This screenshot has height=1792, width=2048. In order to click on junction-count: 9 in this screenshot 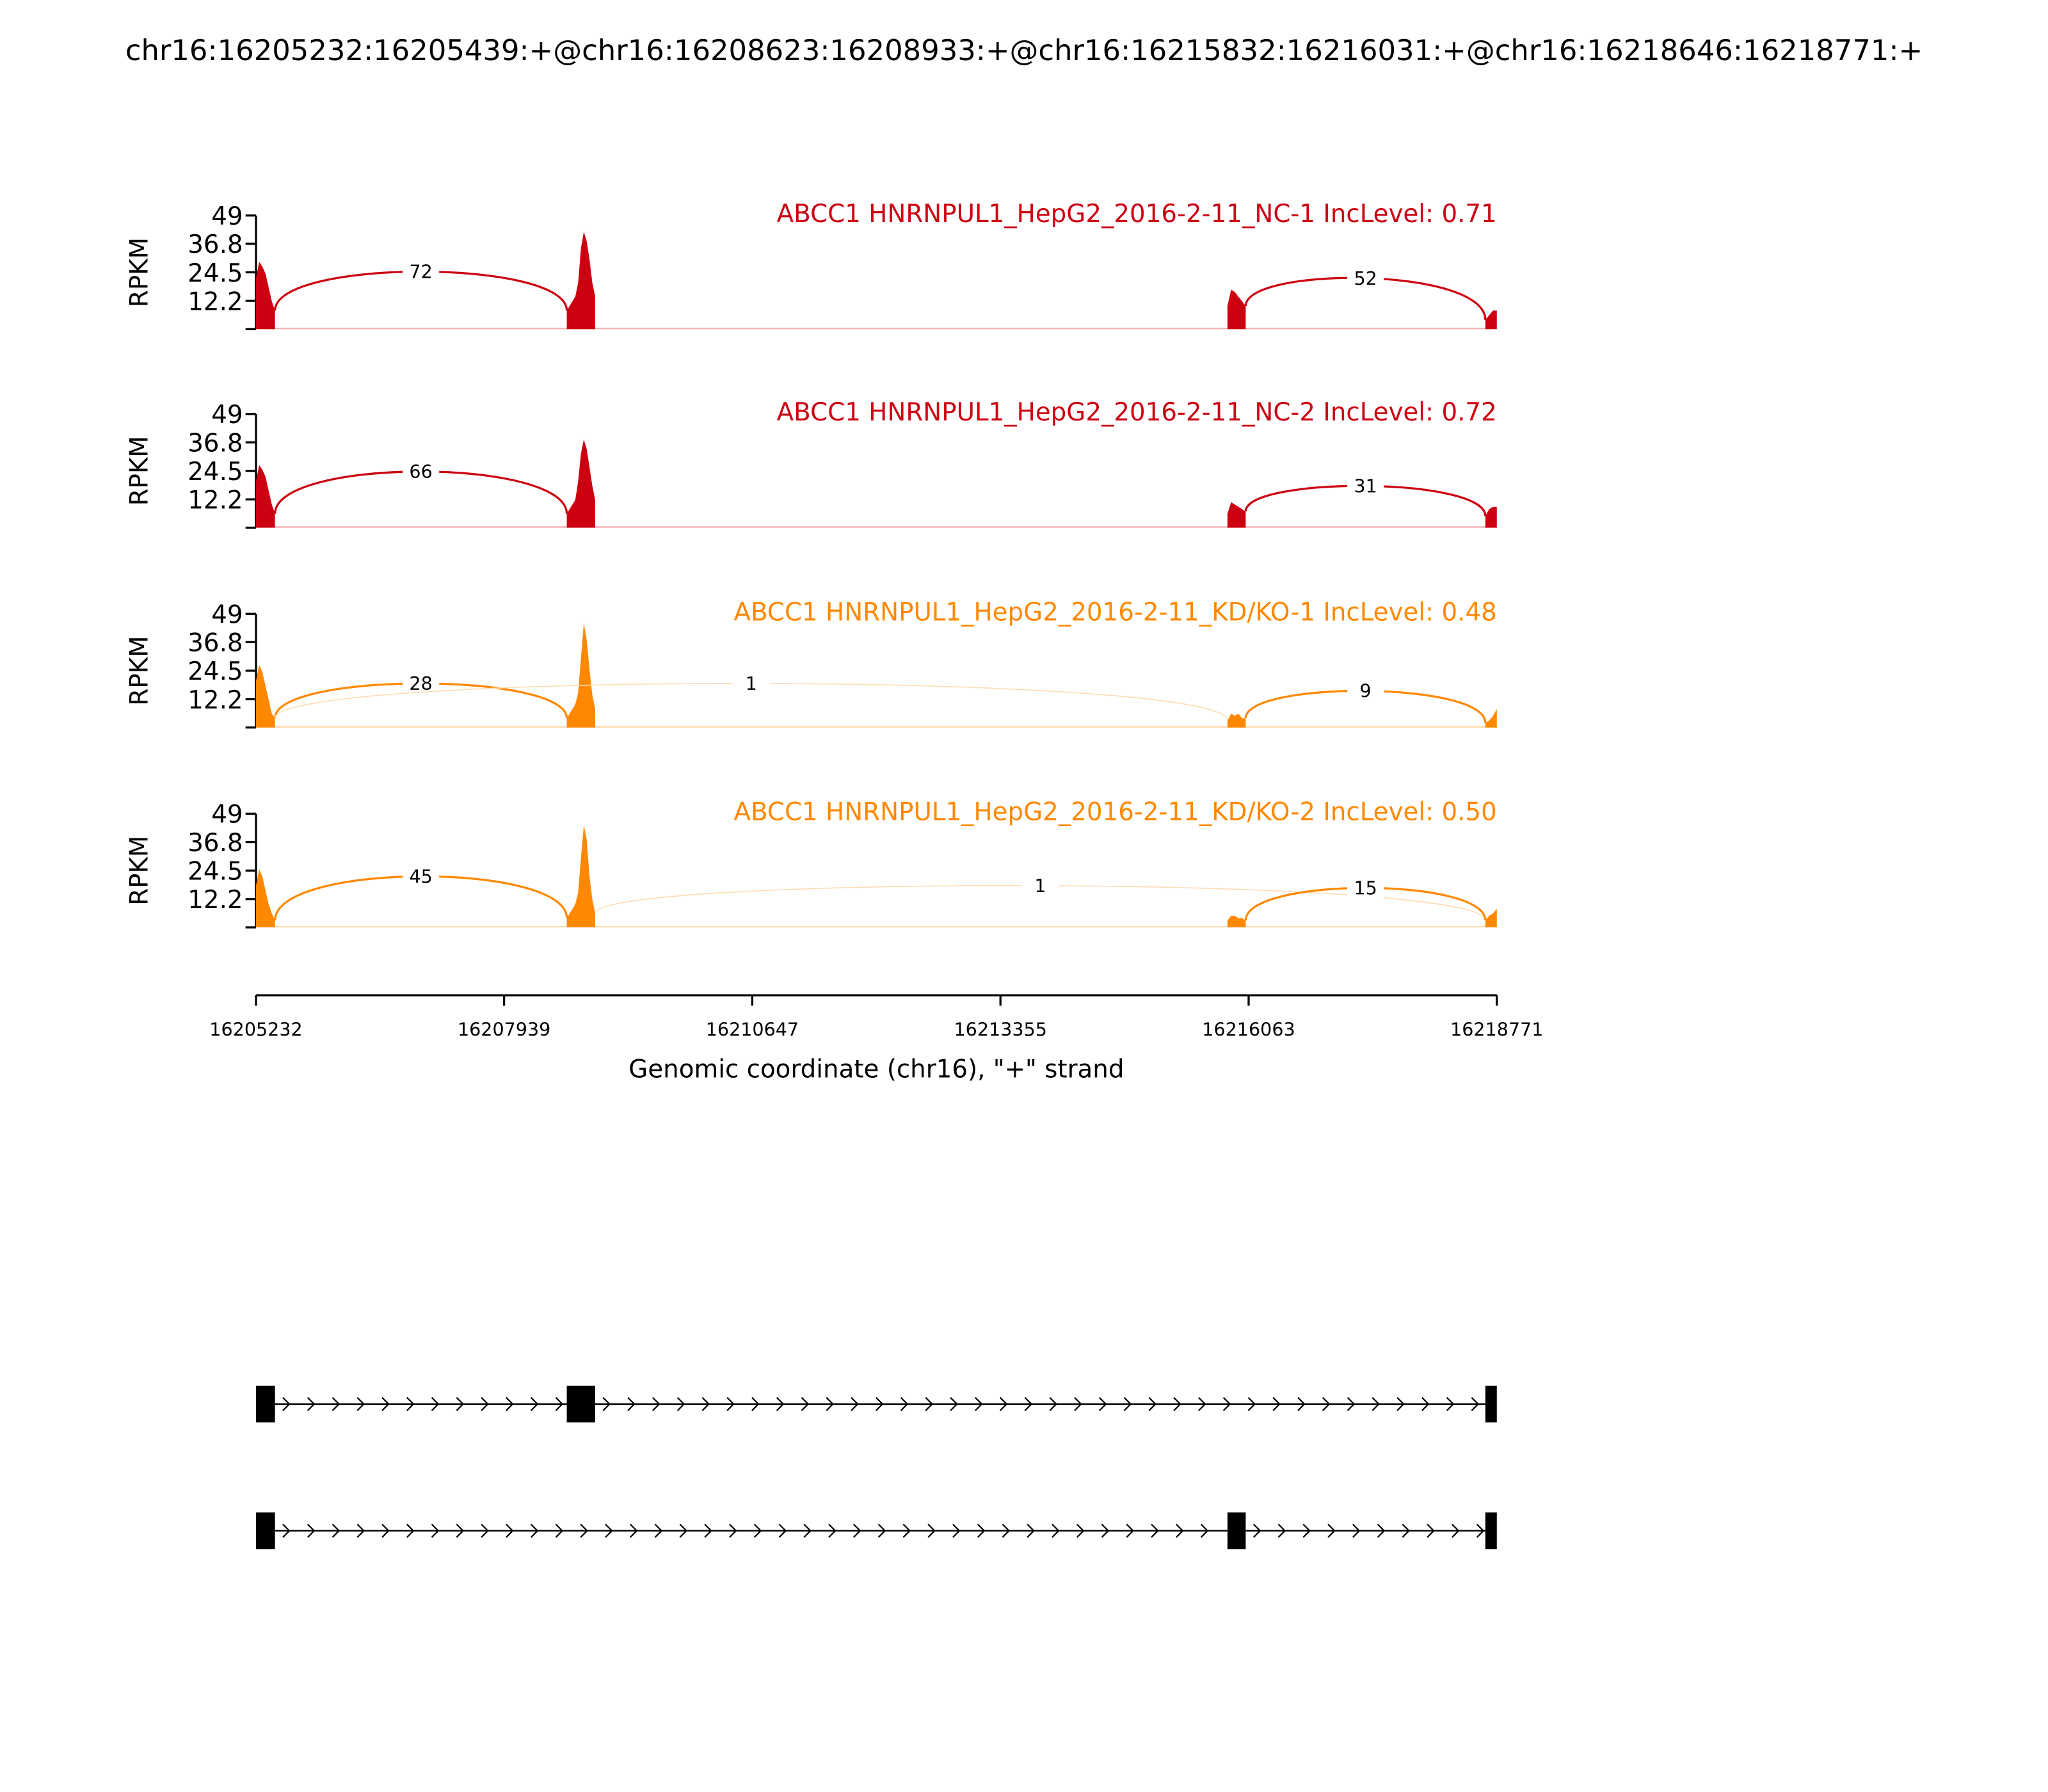, I will do `click(1366, 691)`.